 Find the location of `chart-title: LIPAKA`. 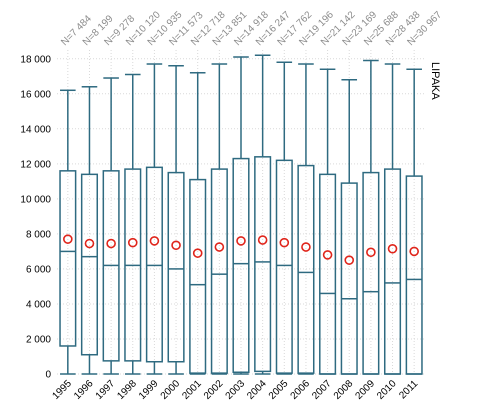

chart-title: LIPAKA is located at coordinates (435, 81).